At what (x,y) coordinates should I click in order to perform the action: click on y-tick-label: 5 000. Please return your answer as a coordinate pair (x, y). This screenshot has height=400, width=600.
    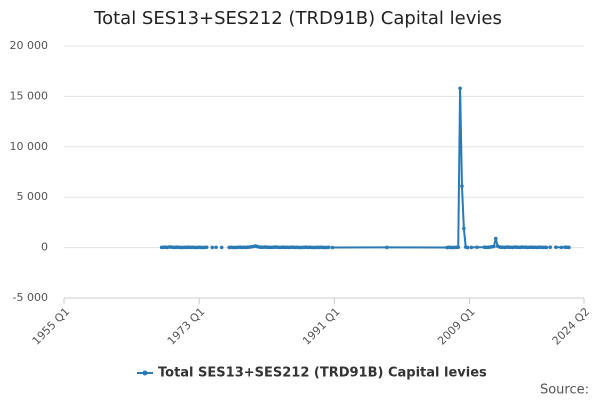
    Looking at the image, I should click on (33, 196).